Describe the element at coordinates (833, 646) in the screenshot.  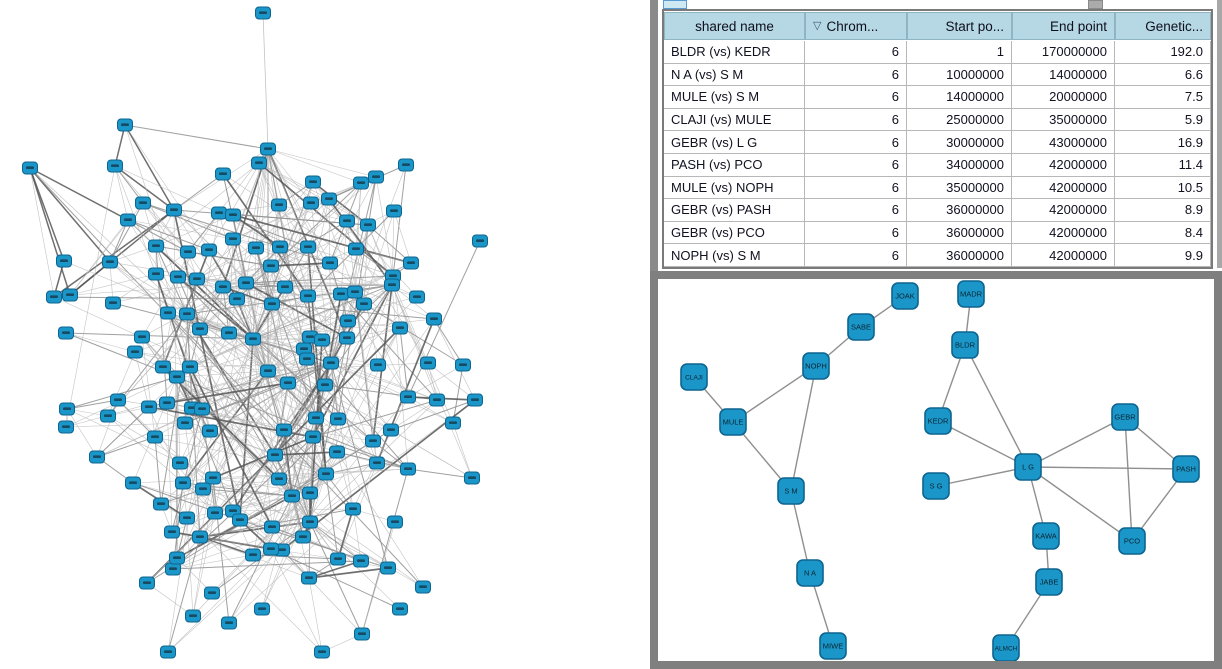
I see `network-node: MIWE` at that location.